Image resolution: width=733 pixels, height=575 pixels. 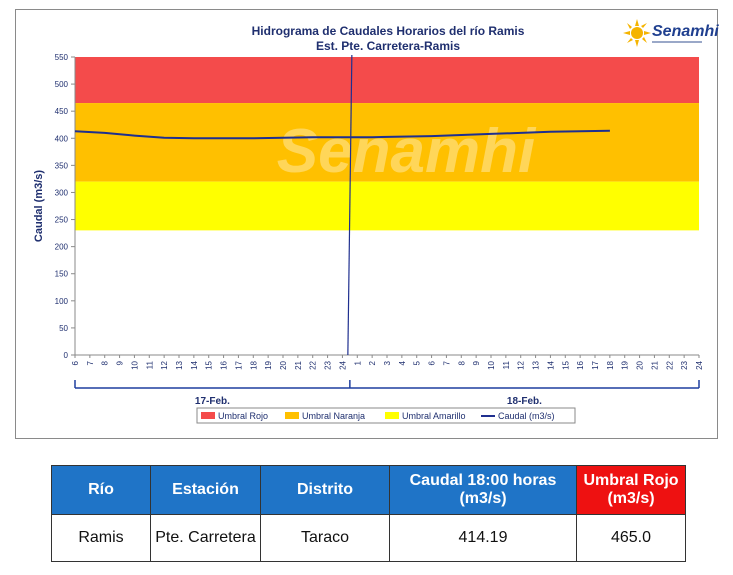 I want to click on senamhi-logo: Senamhi, so click(x=670, y=34).